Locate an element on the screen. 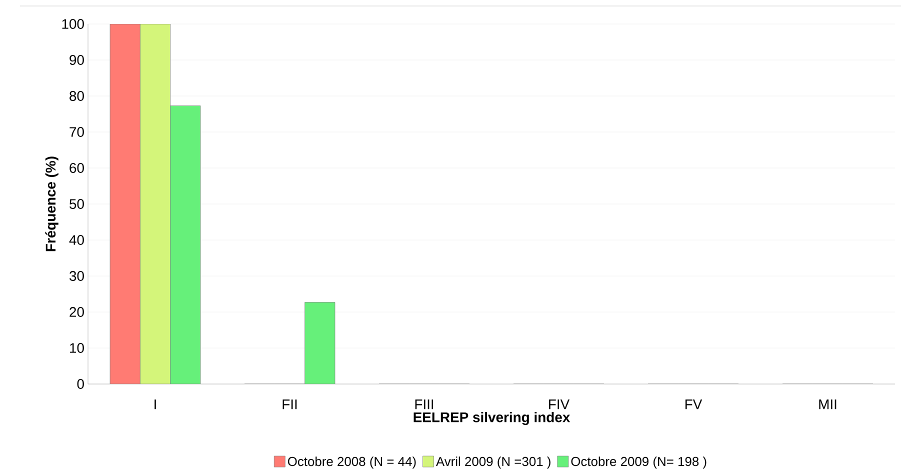 Image resolution: width=901 pixels, height=475 pixels. y-tick-label: 50 is located at coordinates (77, 204).